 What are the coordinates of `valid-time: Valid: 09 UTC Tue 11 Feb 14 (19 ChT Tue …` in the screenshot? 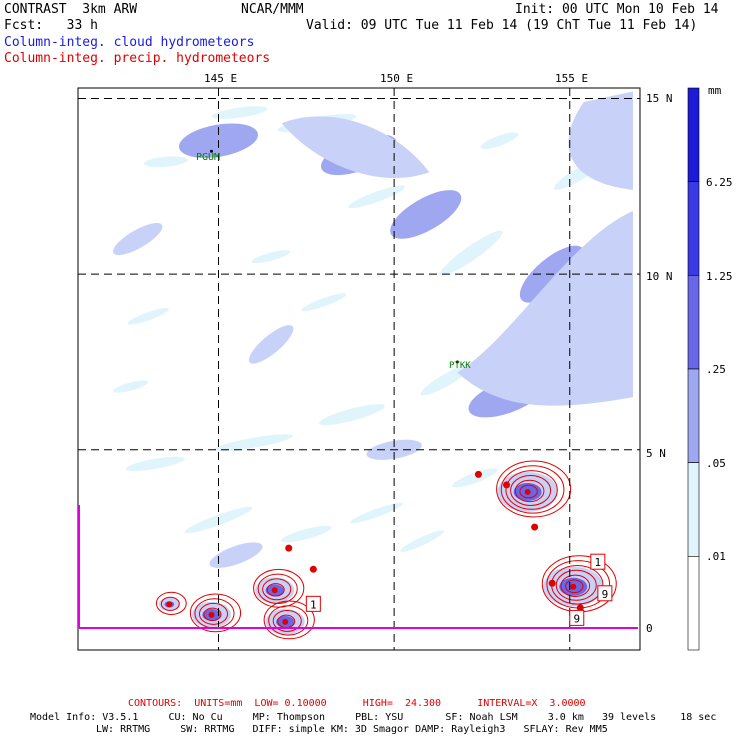 It's located at (502, 25).